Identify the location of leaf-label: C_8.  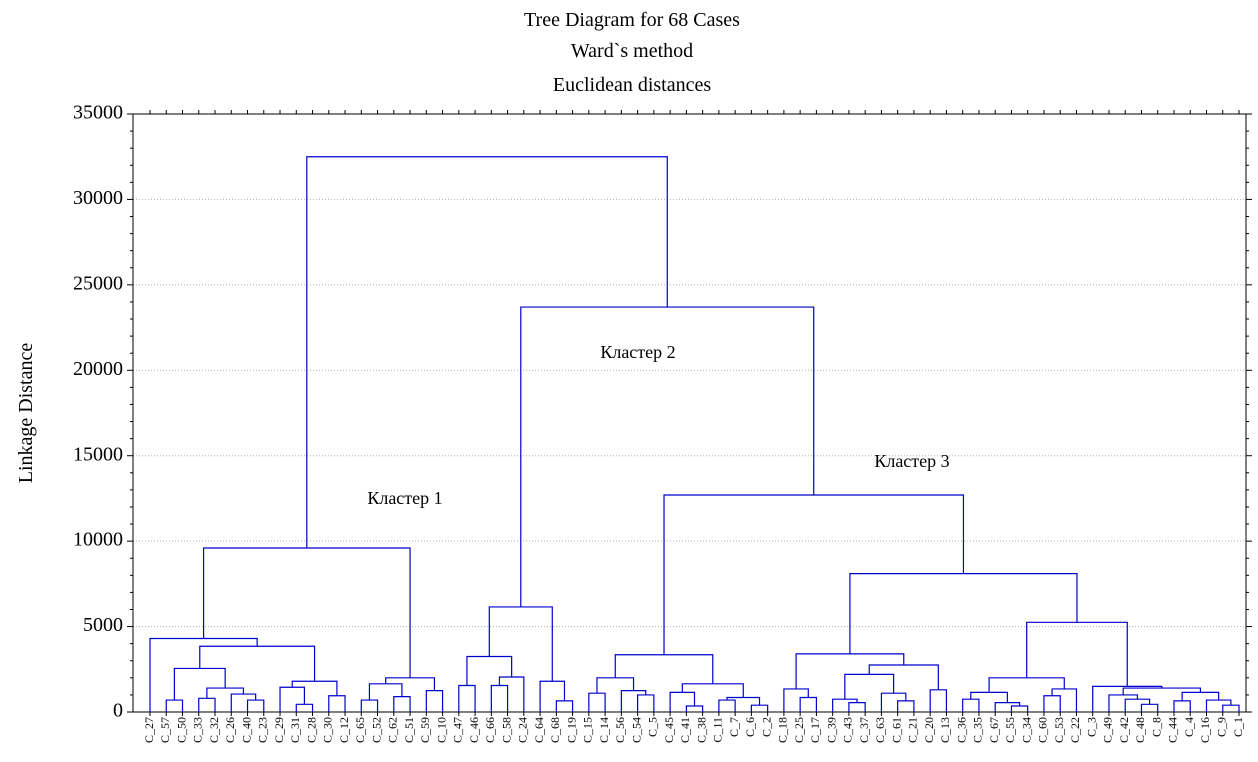
(1156, 727).